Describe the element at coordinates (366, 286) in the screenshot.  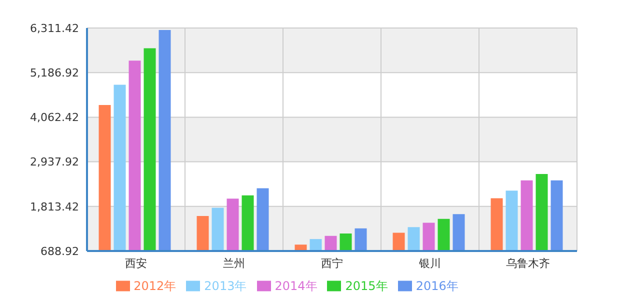
I see `legend-label: 2015年` at that location.